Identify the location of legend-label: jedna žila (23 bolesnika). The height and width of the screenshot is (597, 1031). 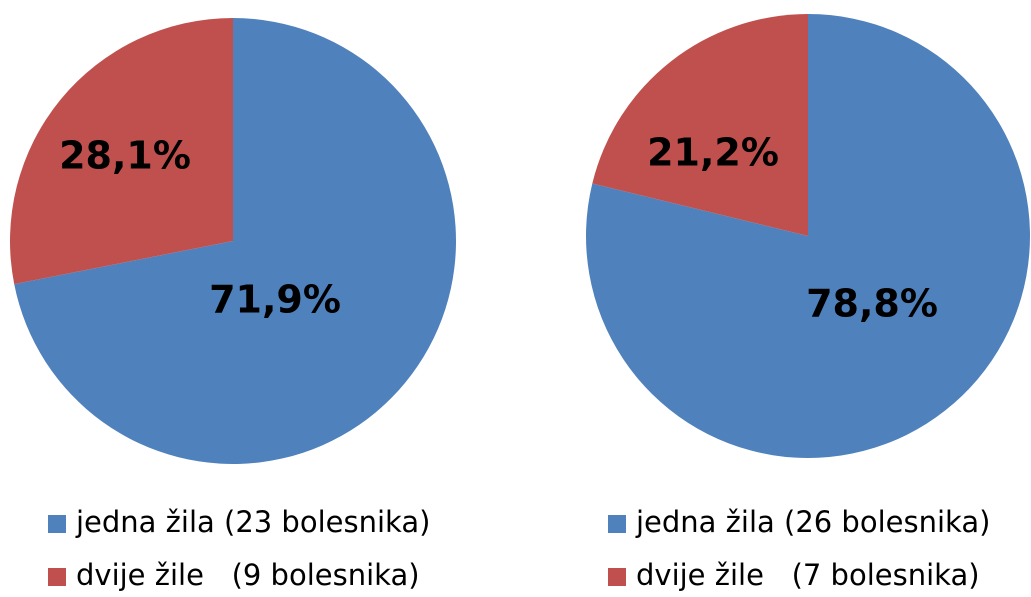
(252, 522).